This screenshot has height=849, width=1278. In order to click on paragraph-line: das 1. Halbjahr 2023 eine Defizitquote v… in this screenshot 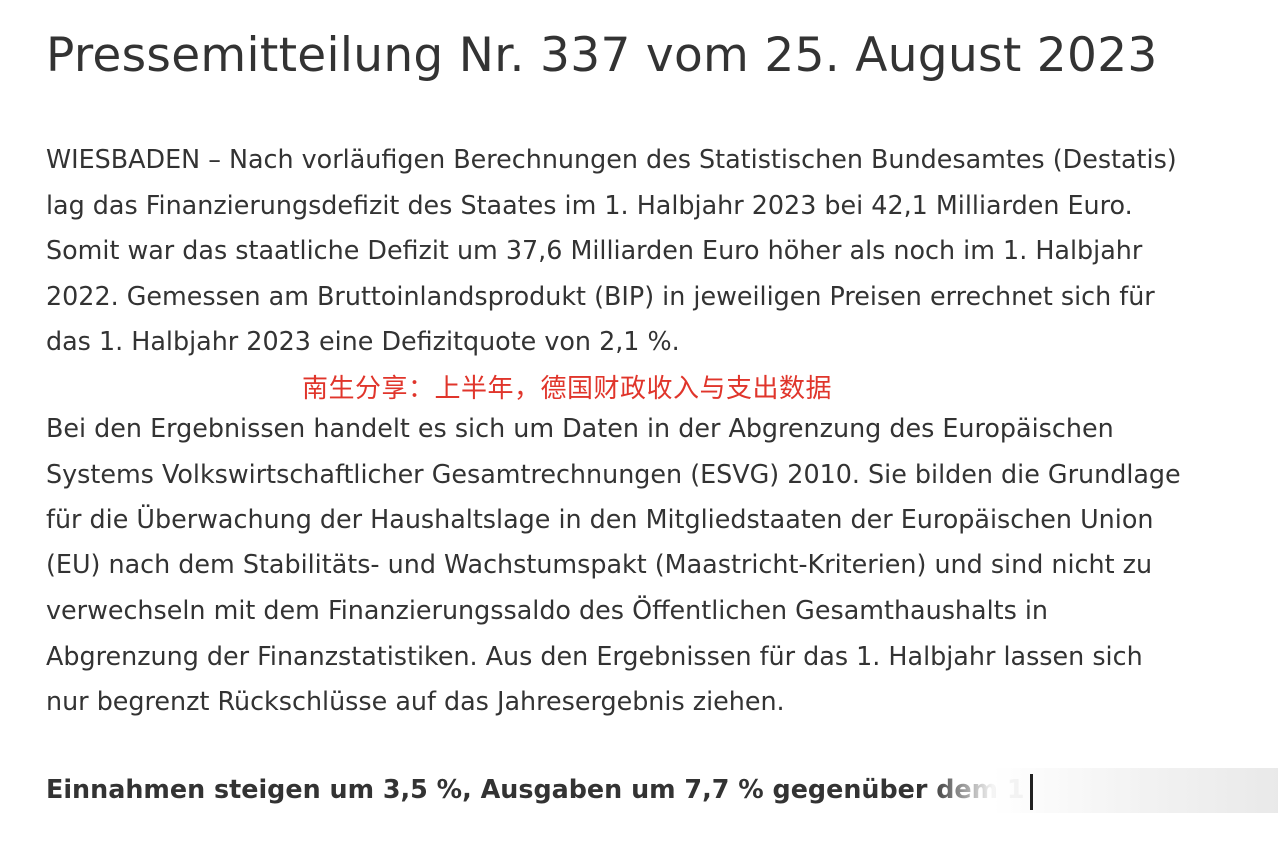, I will do `click(363, 341)`.